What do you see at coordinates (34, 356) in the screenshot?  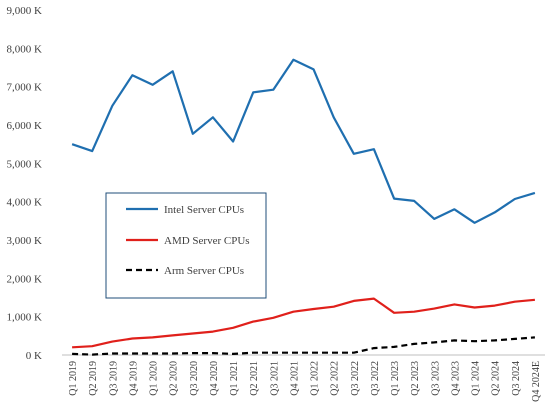 I see `y-tick-label: 0 K` at bounding box center [34, 356].